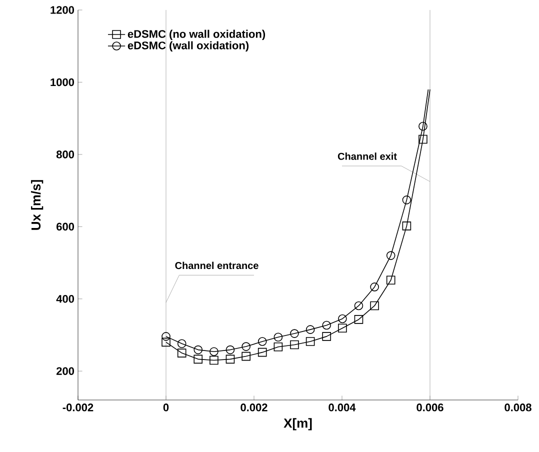 The height and width of the screenshot is (452, 539). I want to click on ref-line-label: Channel entrance, so click(216, 266).